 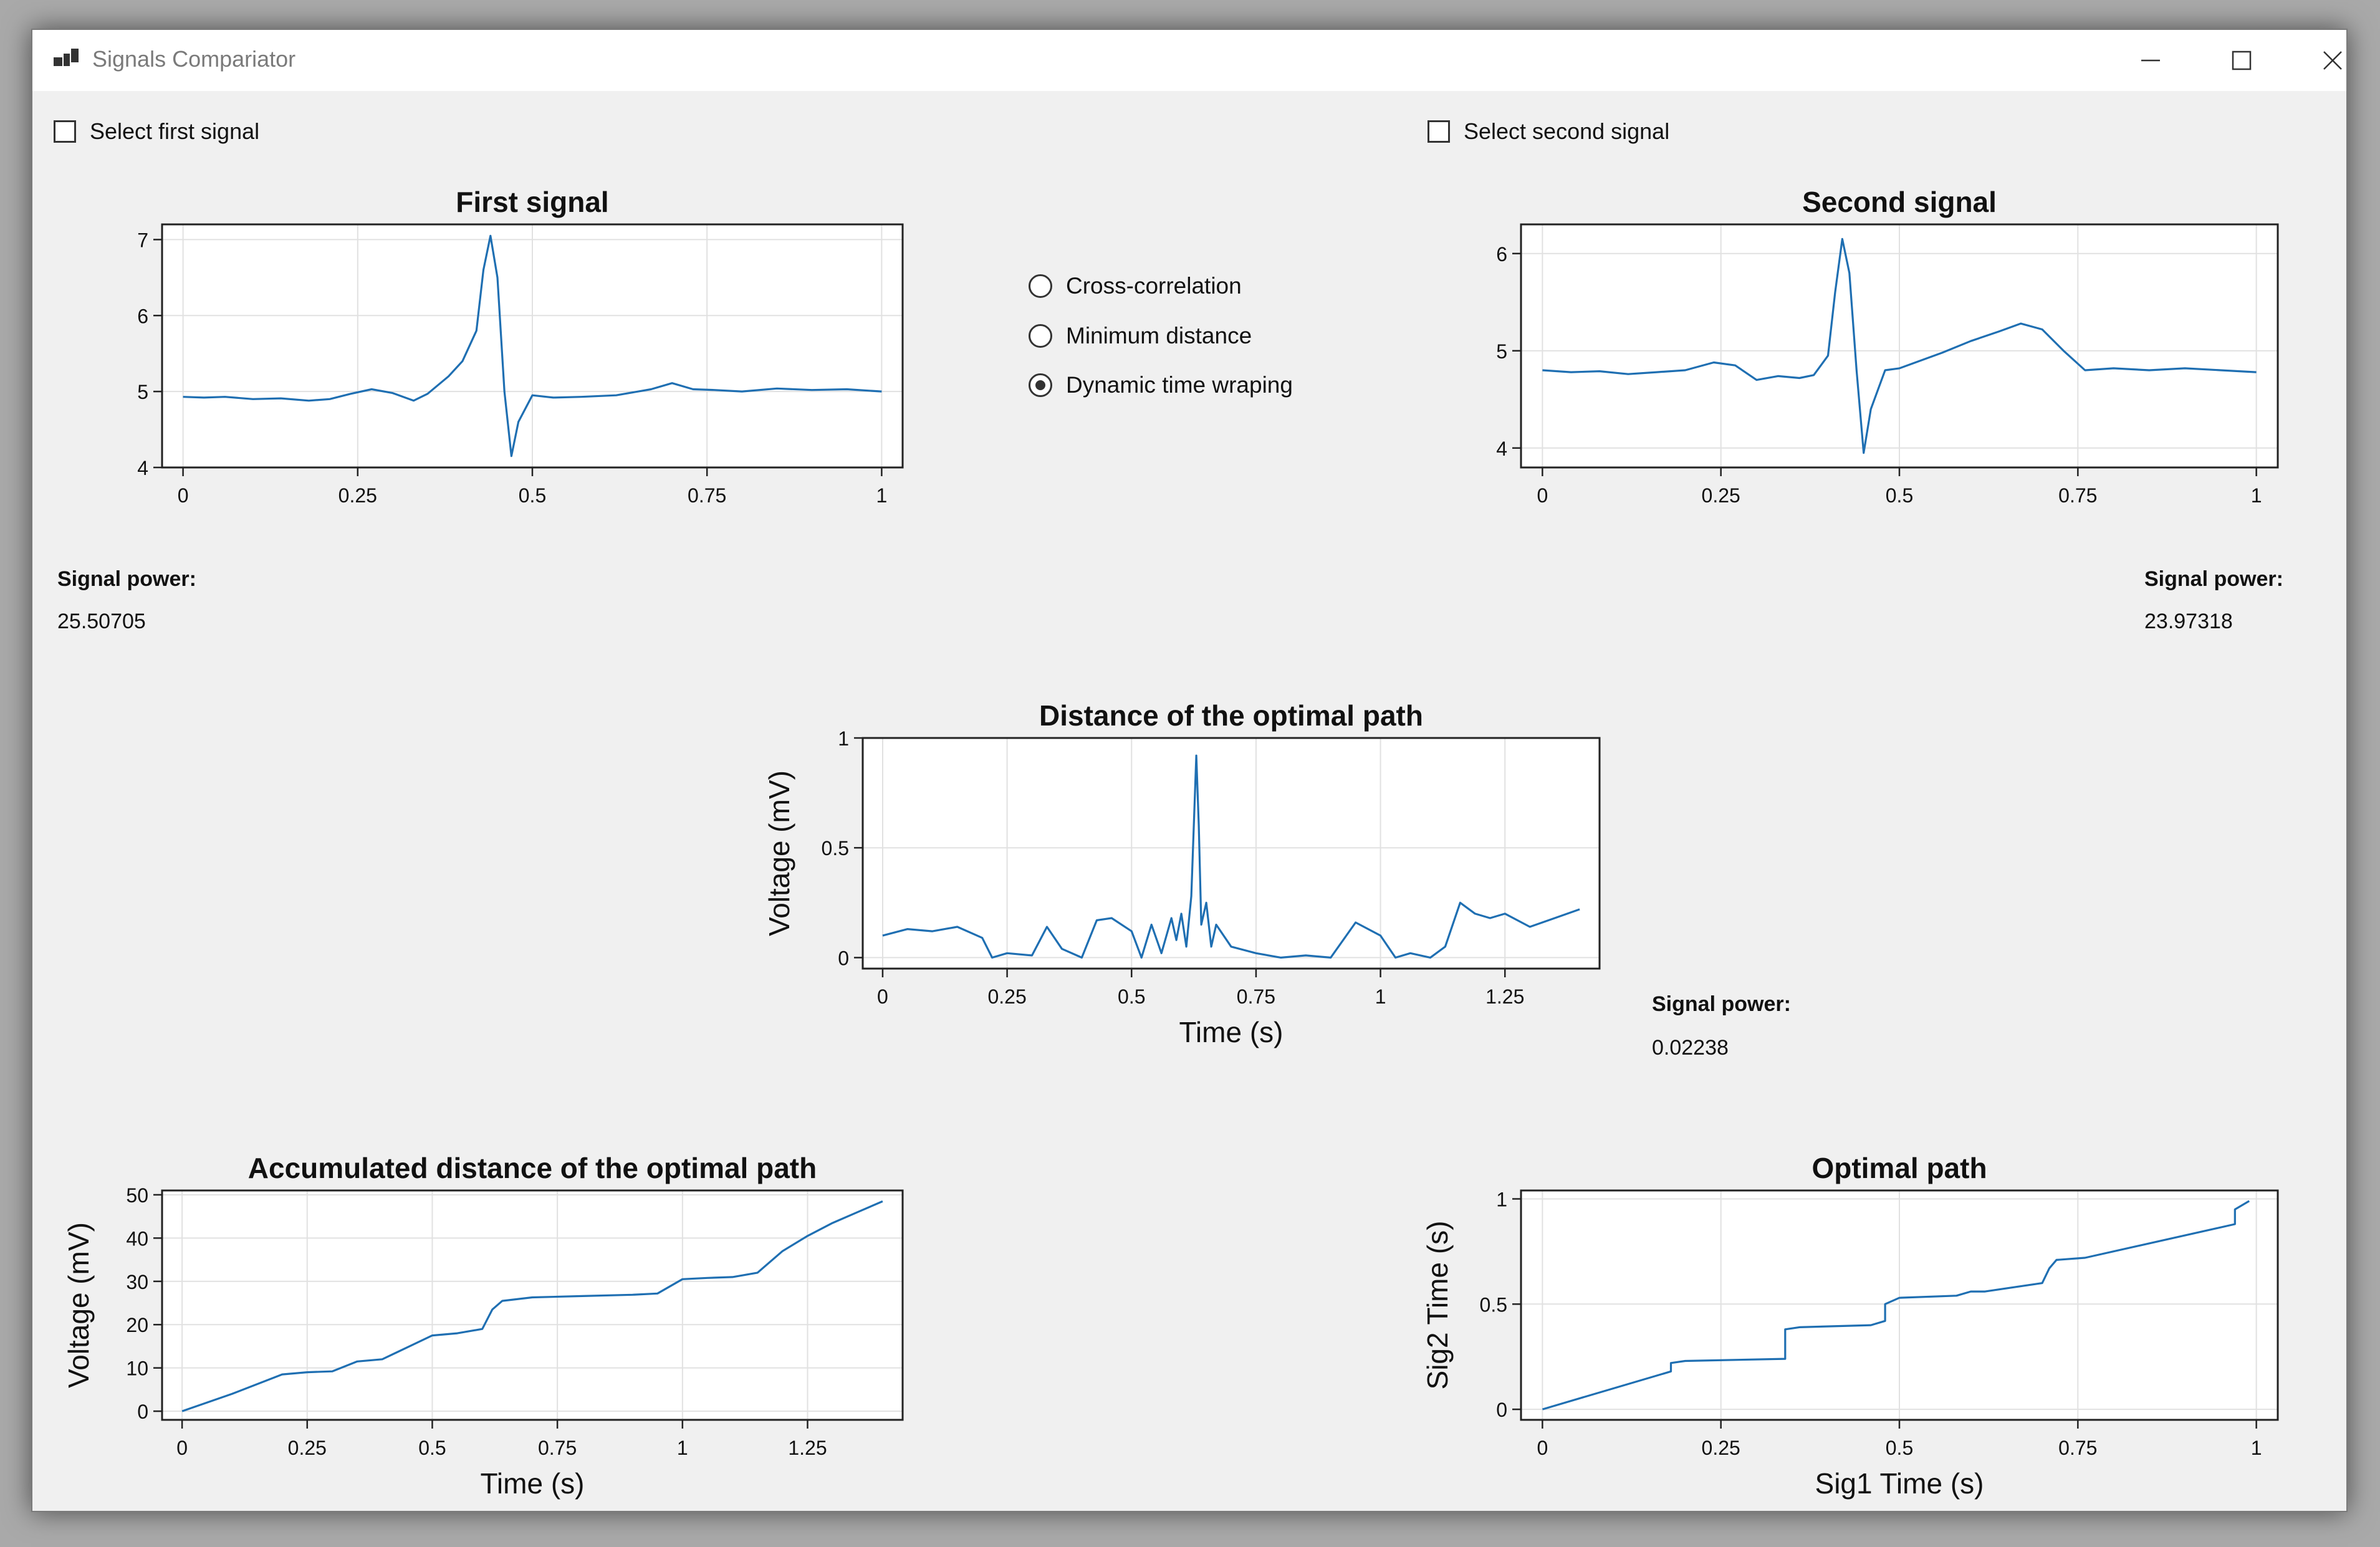 What do you see at coordinates (532, 1168) in the screenshot?
I see `chart-title: Accumulated distance of the optimal path` at bounding box center [532, 1168].